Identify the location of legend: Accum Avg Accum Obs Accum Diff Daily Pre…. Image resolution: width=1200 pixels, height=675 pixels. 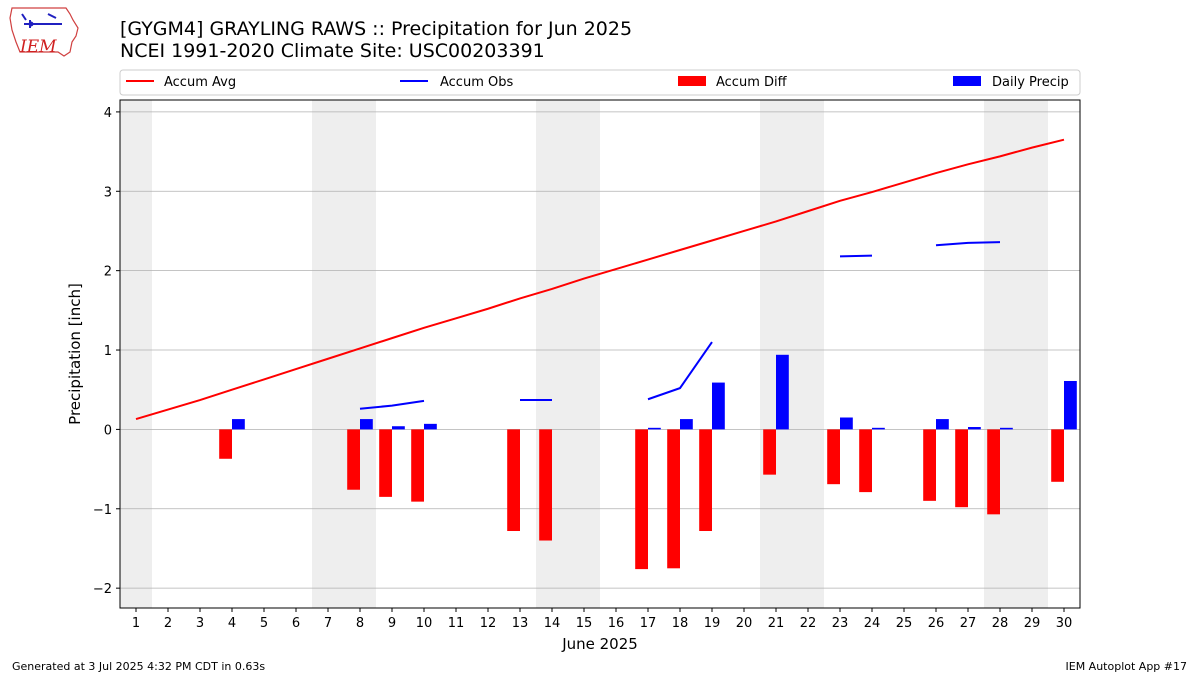
(600, 82).